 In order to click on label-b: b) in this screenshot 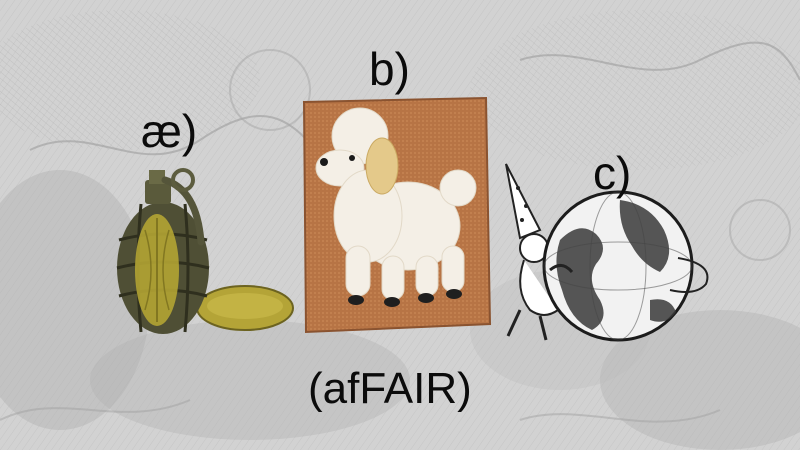, I will do `click(389, 69)`.